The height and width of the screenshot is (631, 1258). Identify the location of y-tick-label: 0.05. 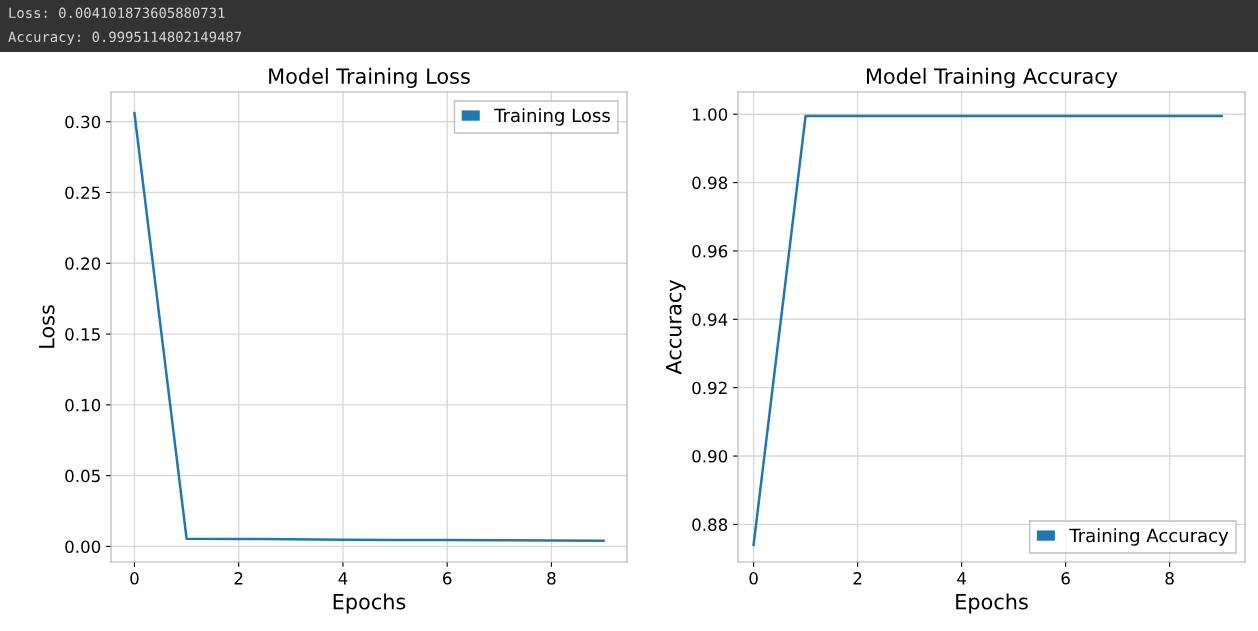
(82, 476).